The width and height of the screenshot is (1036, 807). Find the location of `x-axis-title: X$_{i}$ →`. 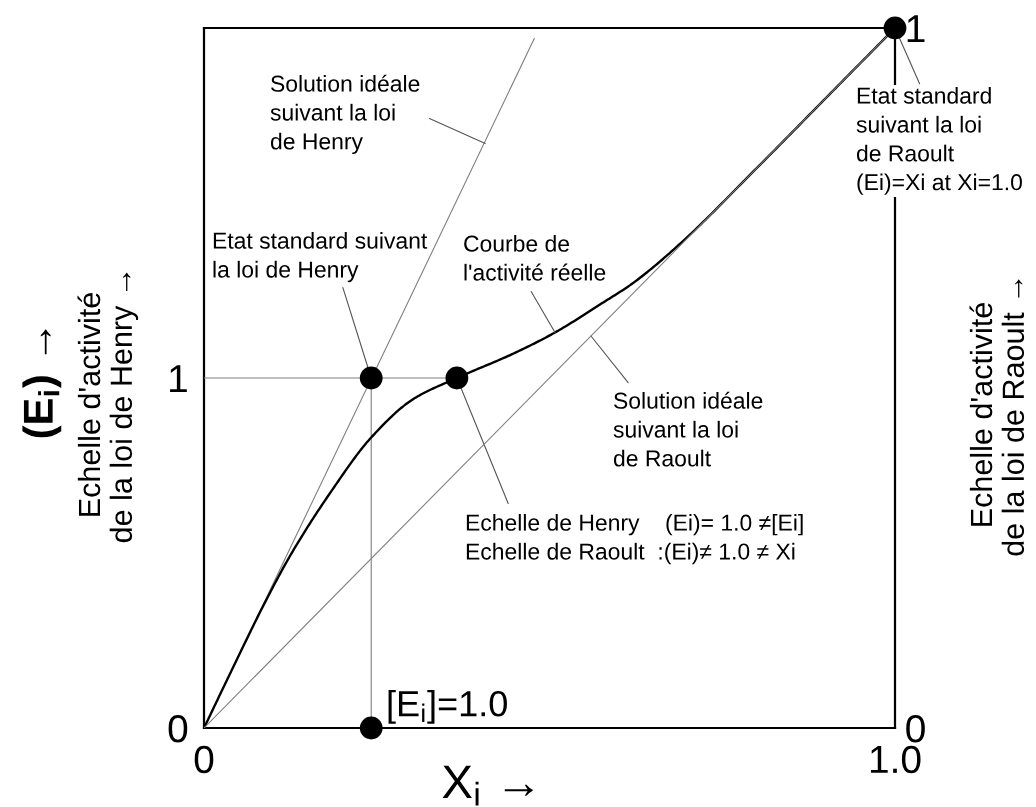

x-axis-title: X$_{i}$ → is located at coordinates (487, 785).